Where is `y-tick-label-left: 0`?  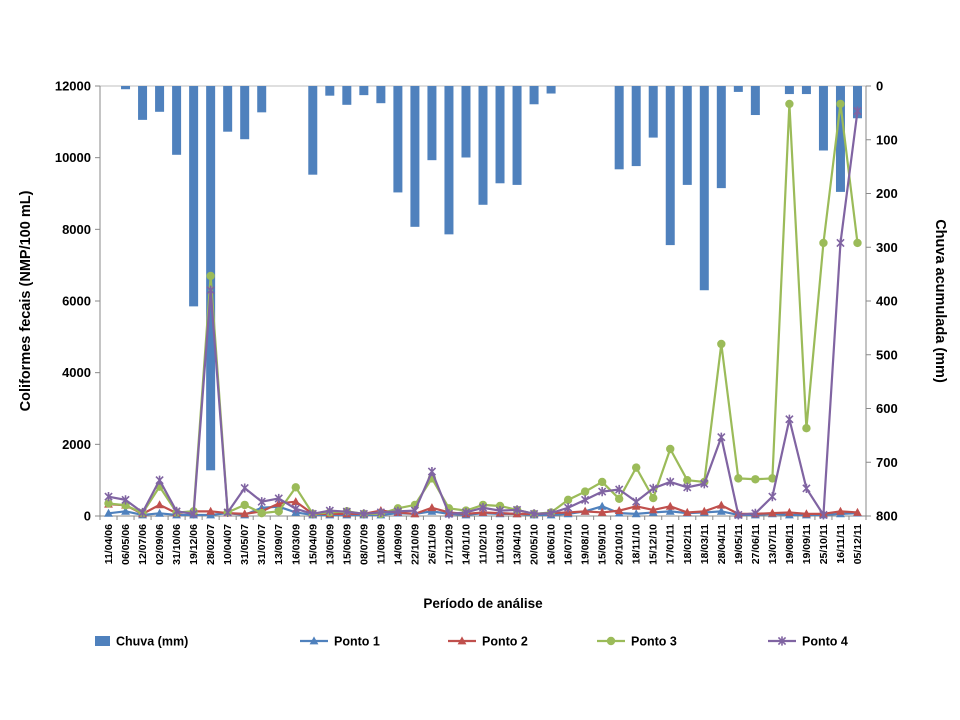
y-tick-label-left: 0 is located at coordinates (87, 516).